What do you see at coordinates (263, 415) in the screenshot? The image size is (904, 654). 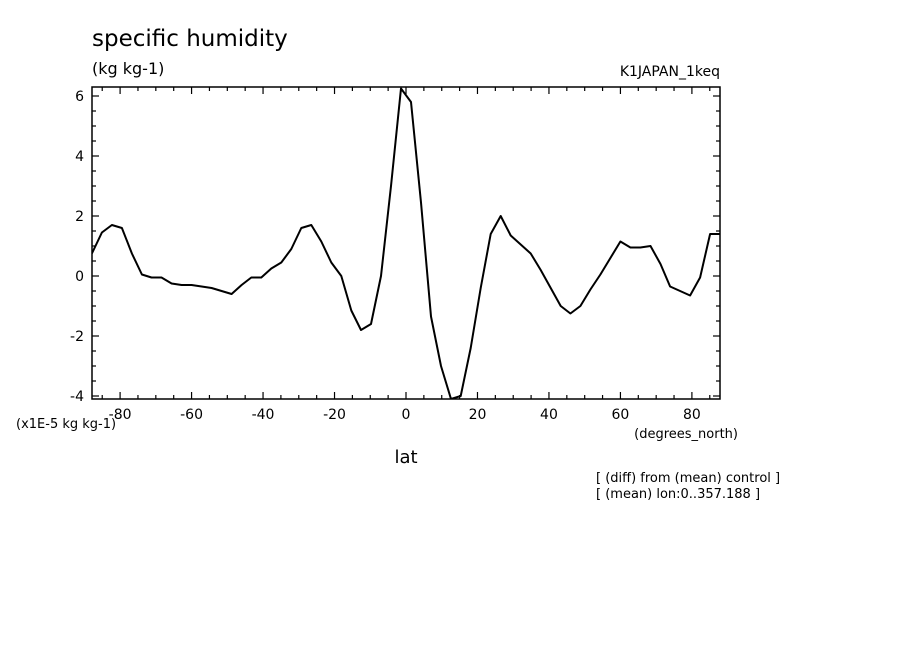 I see `x-tick-label: -40` at bounding box center [263, 415].